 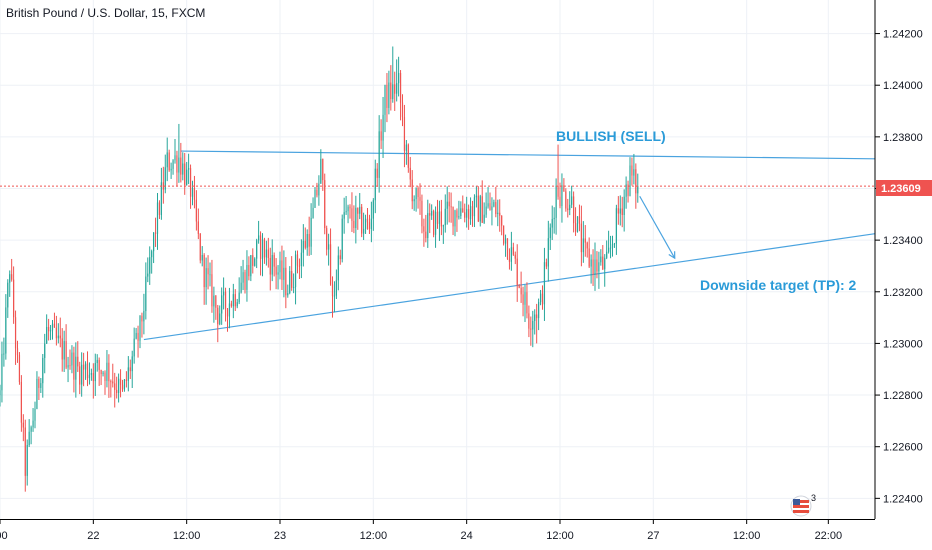 I want to click on time-axis: :00 22 12:00 23 12:00 24 12:00 27 12:00 22:00, so click(x=421, y=530).